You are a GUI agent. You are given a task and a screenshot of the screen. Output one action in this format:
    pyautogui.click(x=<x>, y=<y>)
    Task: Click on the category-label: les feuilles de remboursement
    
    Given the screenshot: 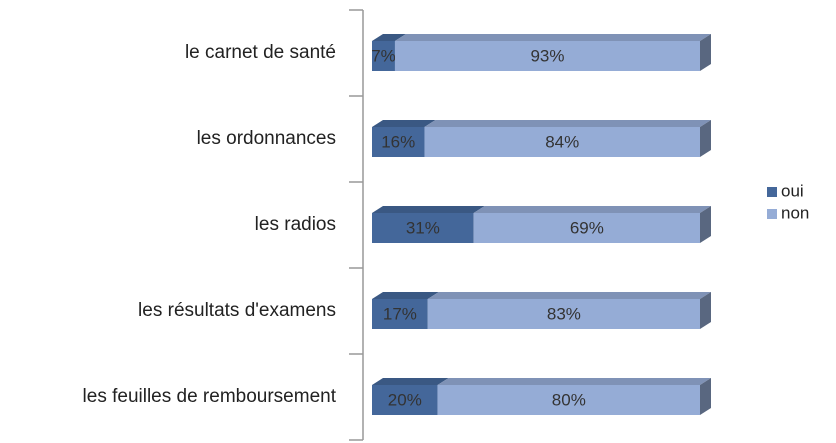 What is the action you would take?
    pyautogui.click(x=210, y=396)
    